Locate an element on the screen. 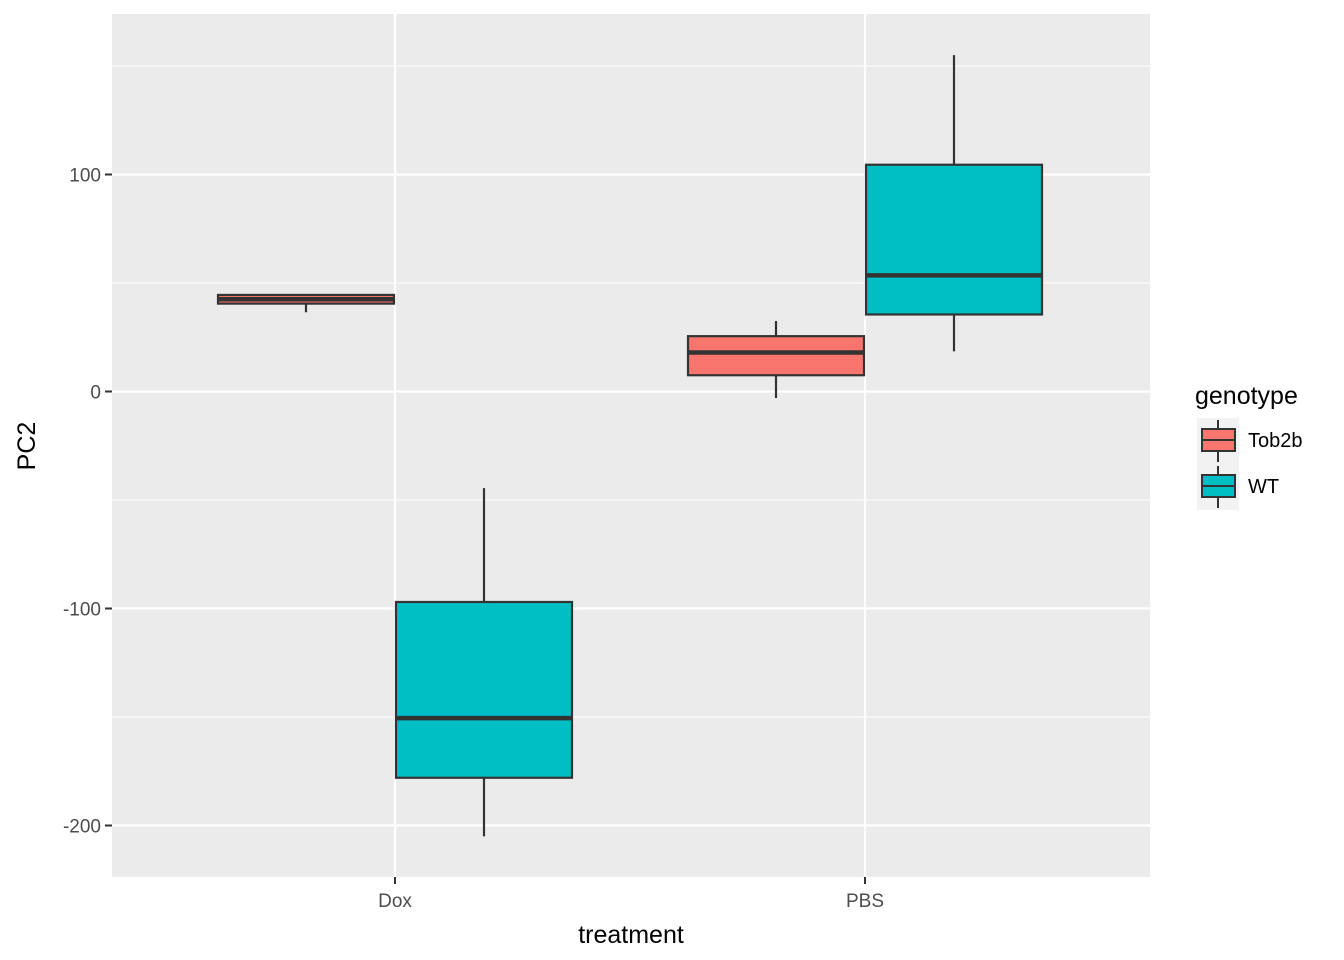 The image size is (1344, 960). x-axis: Dox PBS is located at coordinates (631, 894).